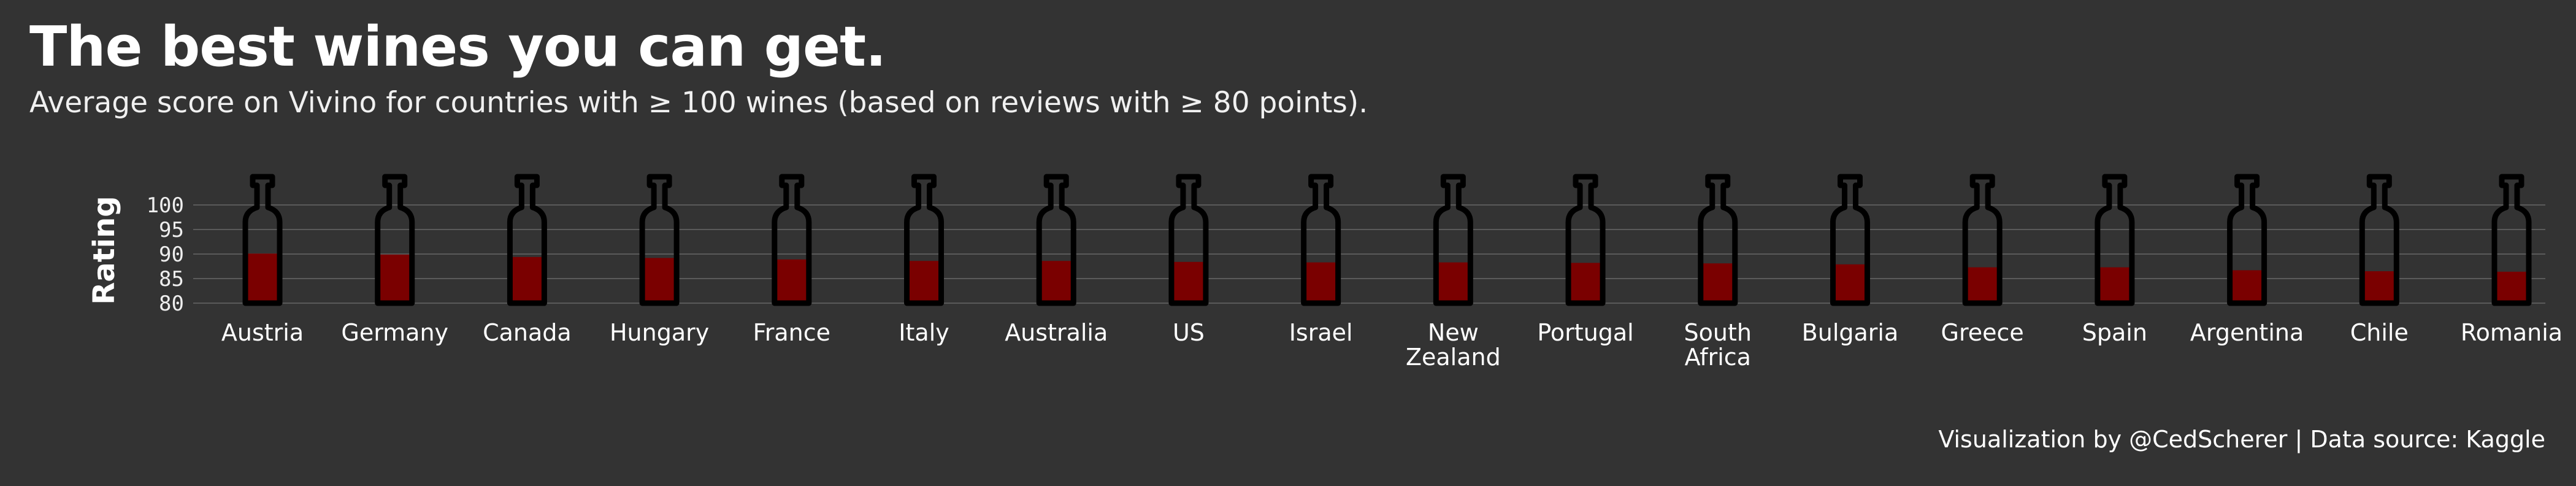 This screenshot has width=2576, height=486. What do you see at coordinates (1850, 332) in the screenshot?
I see `x-category-label: Bulgaria` at bounding box center [1850, 332].